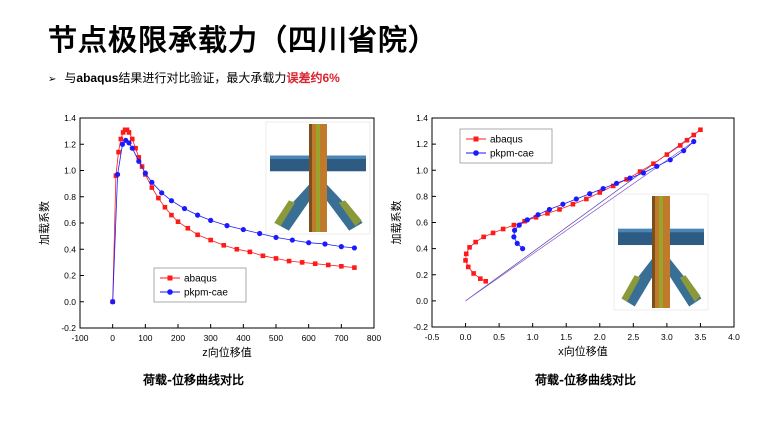 This screenshot has width=760, height=427. What do you see at coordinates (193, 380) in the screenshot?
I see `caption-left: 荷载-位移曲线对比` at bounding box center [193, 380].